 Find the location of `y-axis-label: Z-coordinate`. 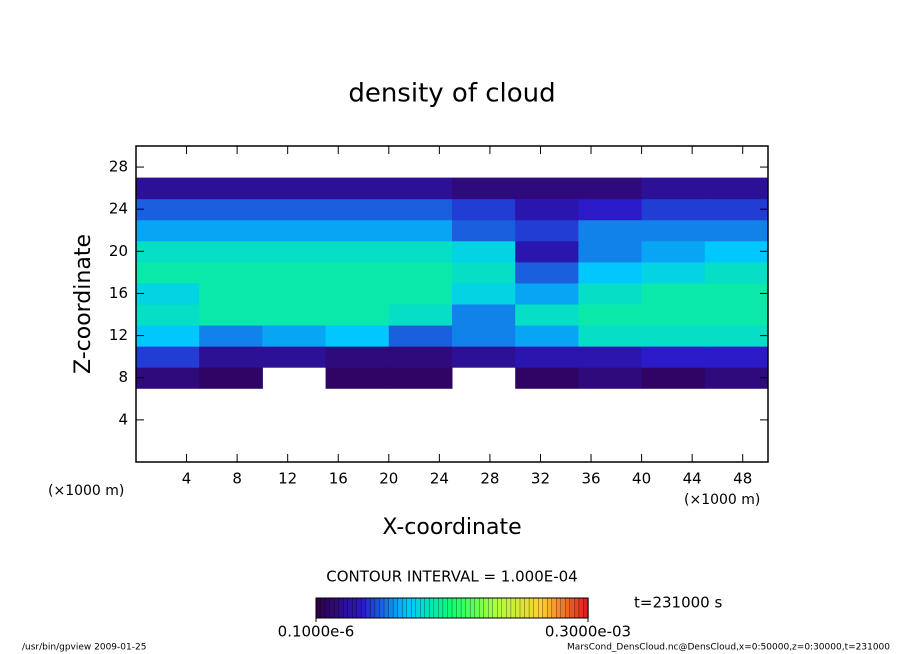

y-axis-label: Z-coordinate is located at coordinates (83, 304).